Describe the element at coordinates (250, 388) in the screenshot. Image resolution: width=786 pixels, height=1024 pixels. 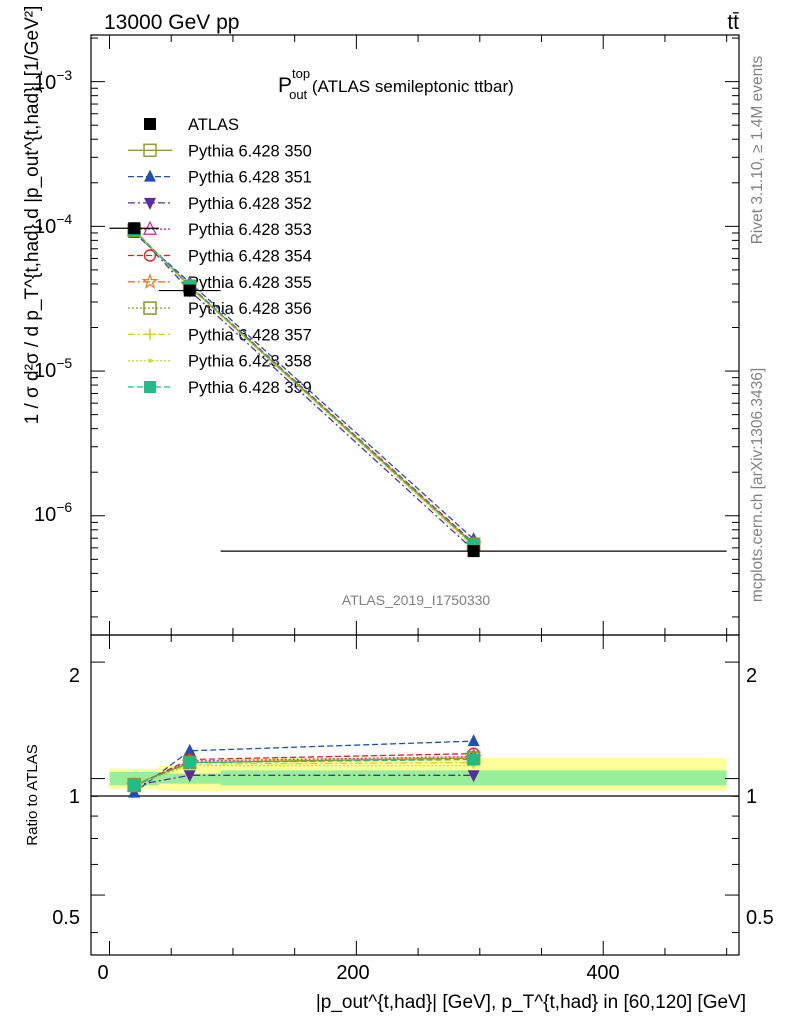
I see `legend-label: Pythia 6.428 359` at that location.